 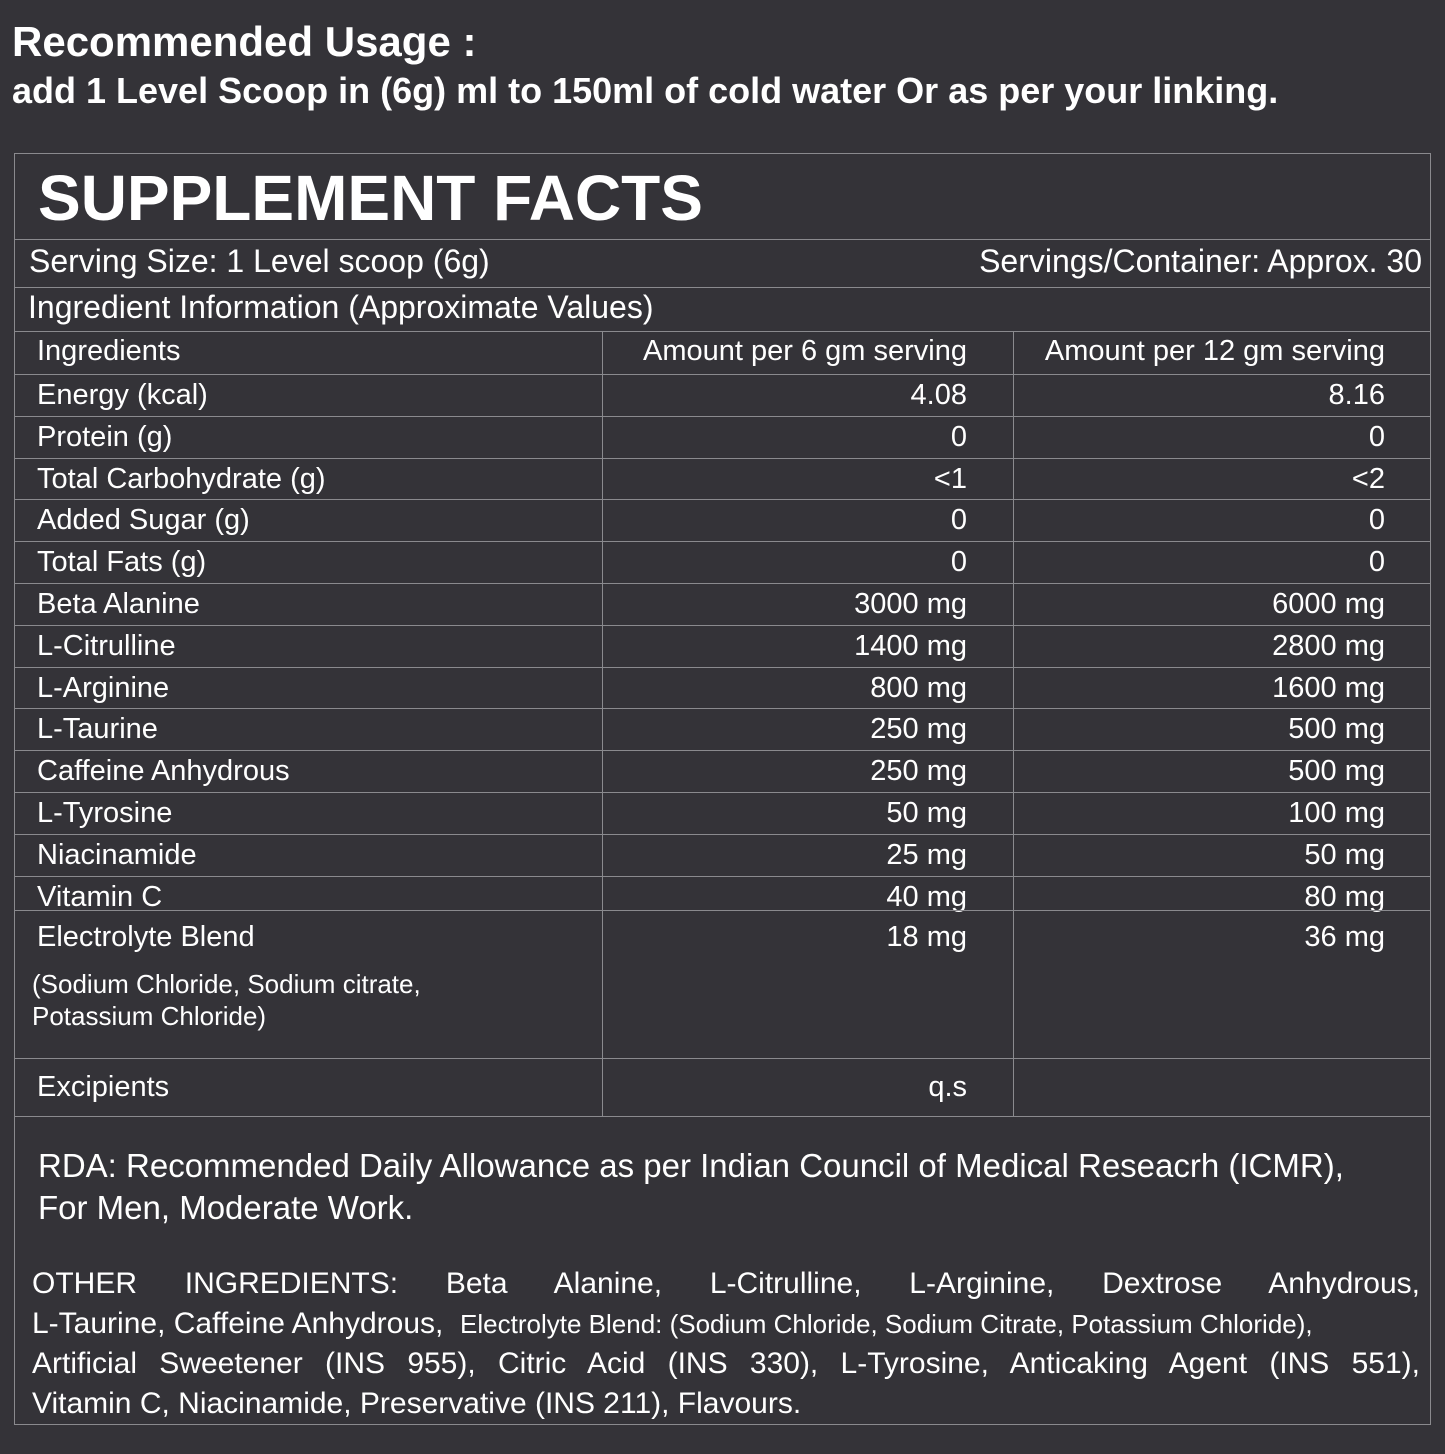 What do you see at coordinates (163, 771) in the screenshot?
I see `ingredient-name: Caffeine Anhydrous` at bounding box center [163, 771].